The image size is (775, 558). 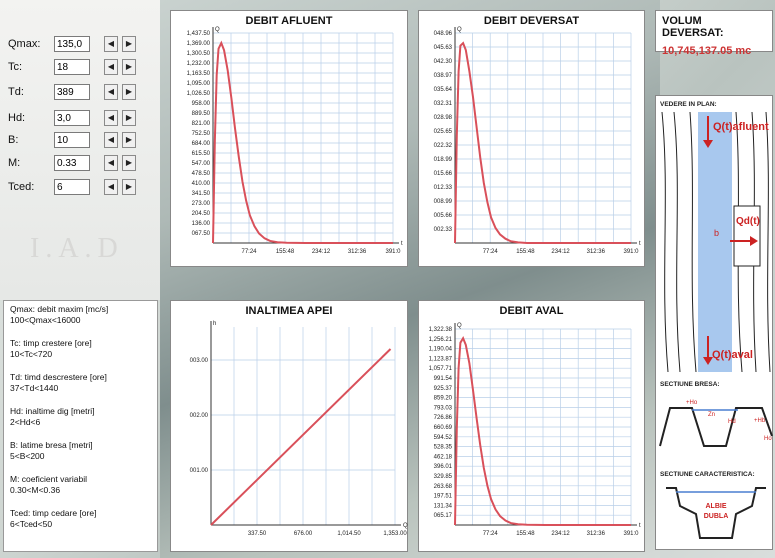 What do you see at coordinates (443, 62) in the screenshot?
I see `y-tick-label: 042.30` at bounding box center [443, 62].